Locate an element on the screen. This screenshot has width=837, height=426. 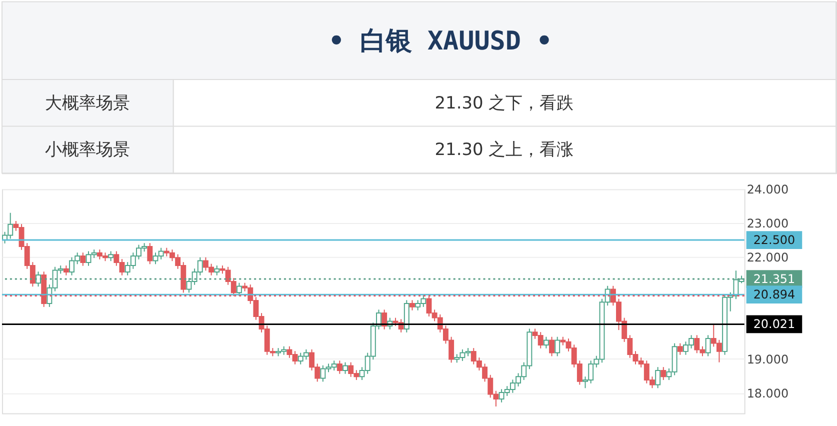
y-tick-label: 18.000 is located at coordinates (767, 393).